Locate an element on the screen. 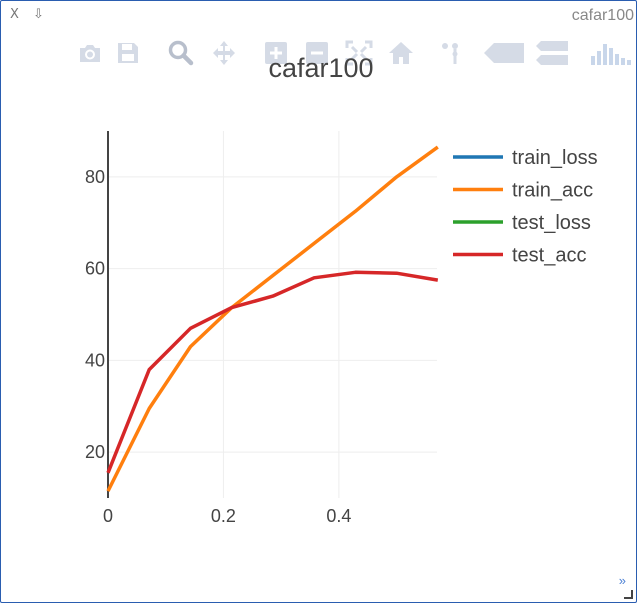 This screenshot has height=603, width=637. x-tick-label: 0.2 is located at coordinates (223, 516).